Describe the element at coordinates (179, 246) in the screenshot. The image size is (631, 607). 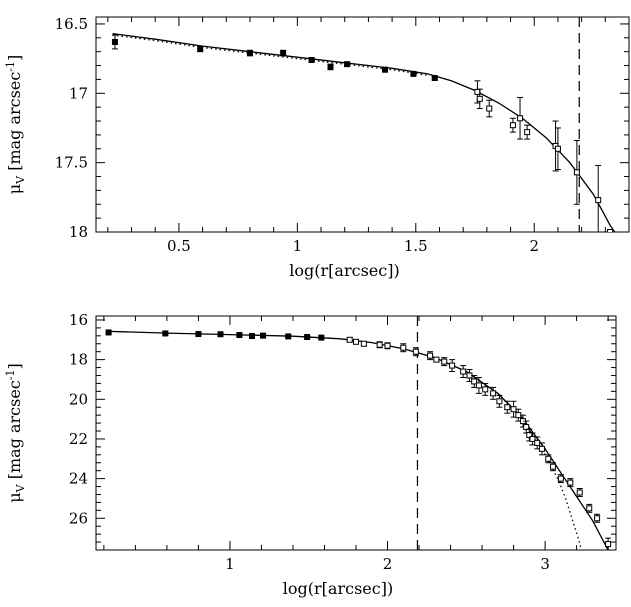
I see `x-tick-label: 0.5` at that location.